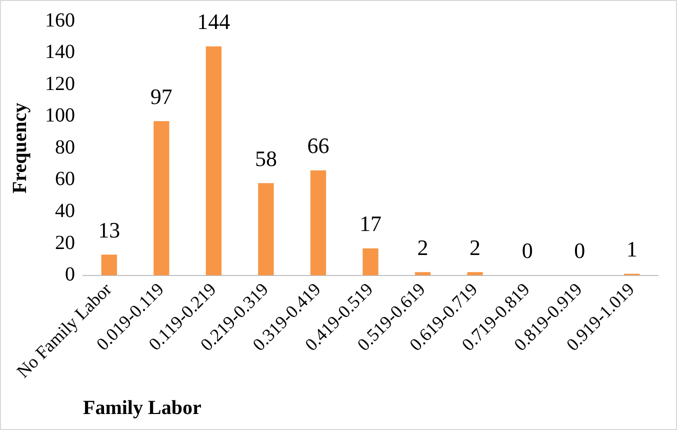  I want to click on y-tick-label: 20, so click(65, 243).